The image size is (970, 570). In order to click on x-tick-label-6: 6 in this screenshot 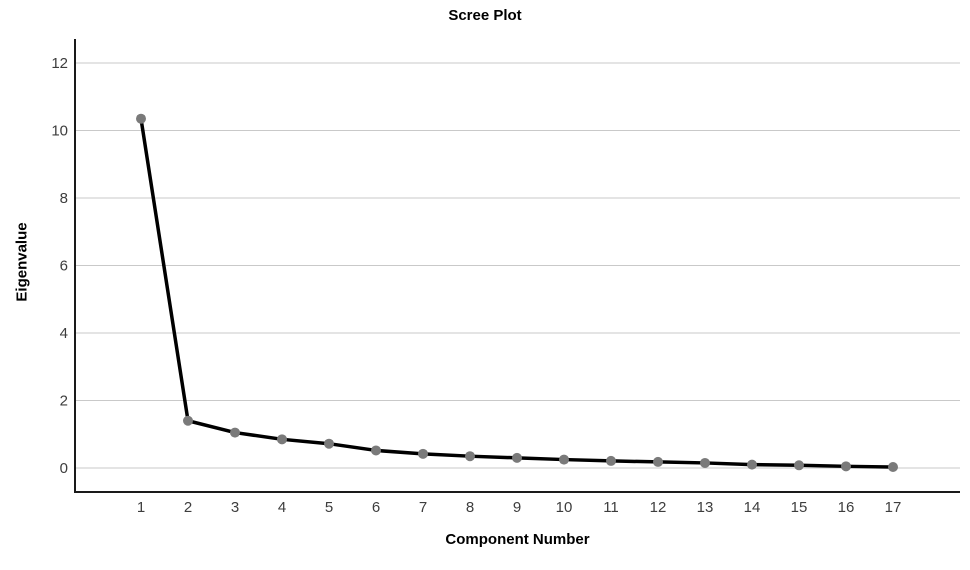, I will do `click(376, 507)`.